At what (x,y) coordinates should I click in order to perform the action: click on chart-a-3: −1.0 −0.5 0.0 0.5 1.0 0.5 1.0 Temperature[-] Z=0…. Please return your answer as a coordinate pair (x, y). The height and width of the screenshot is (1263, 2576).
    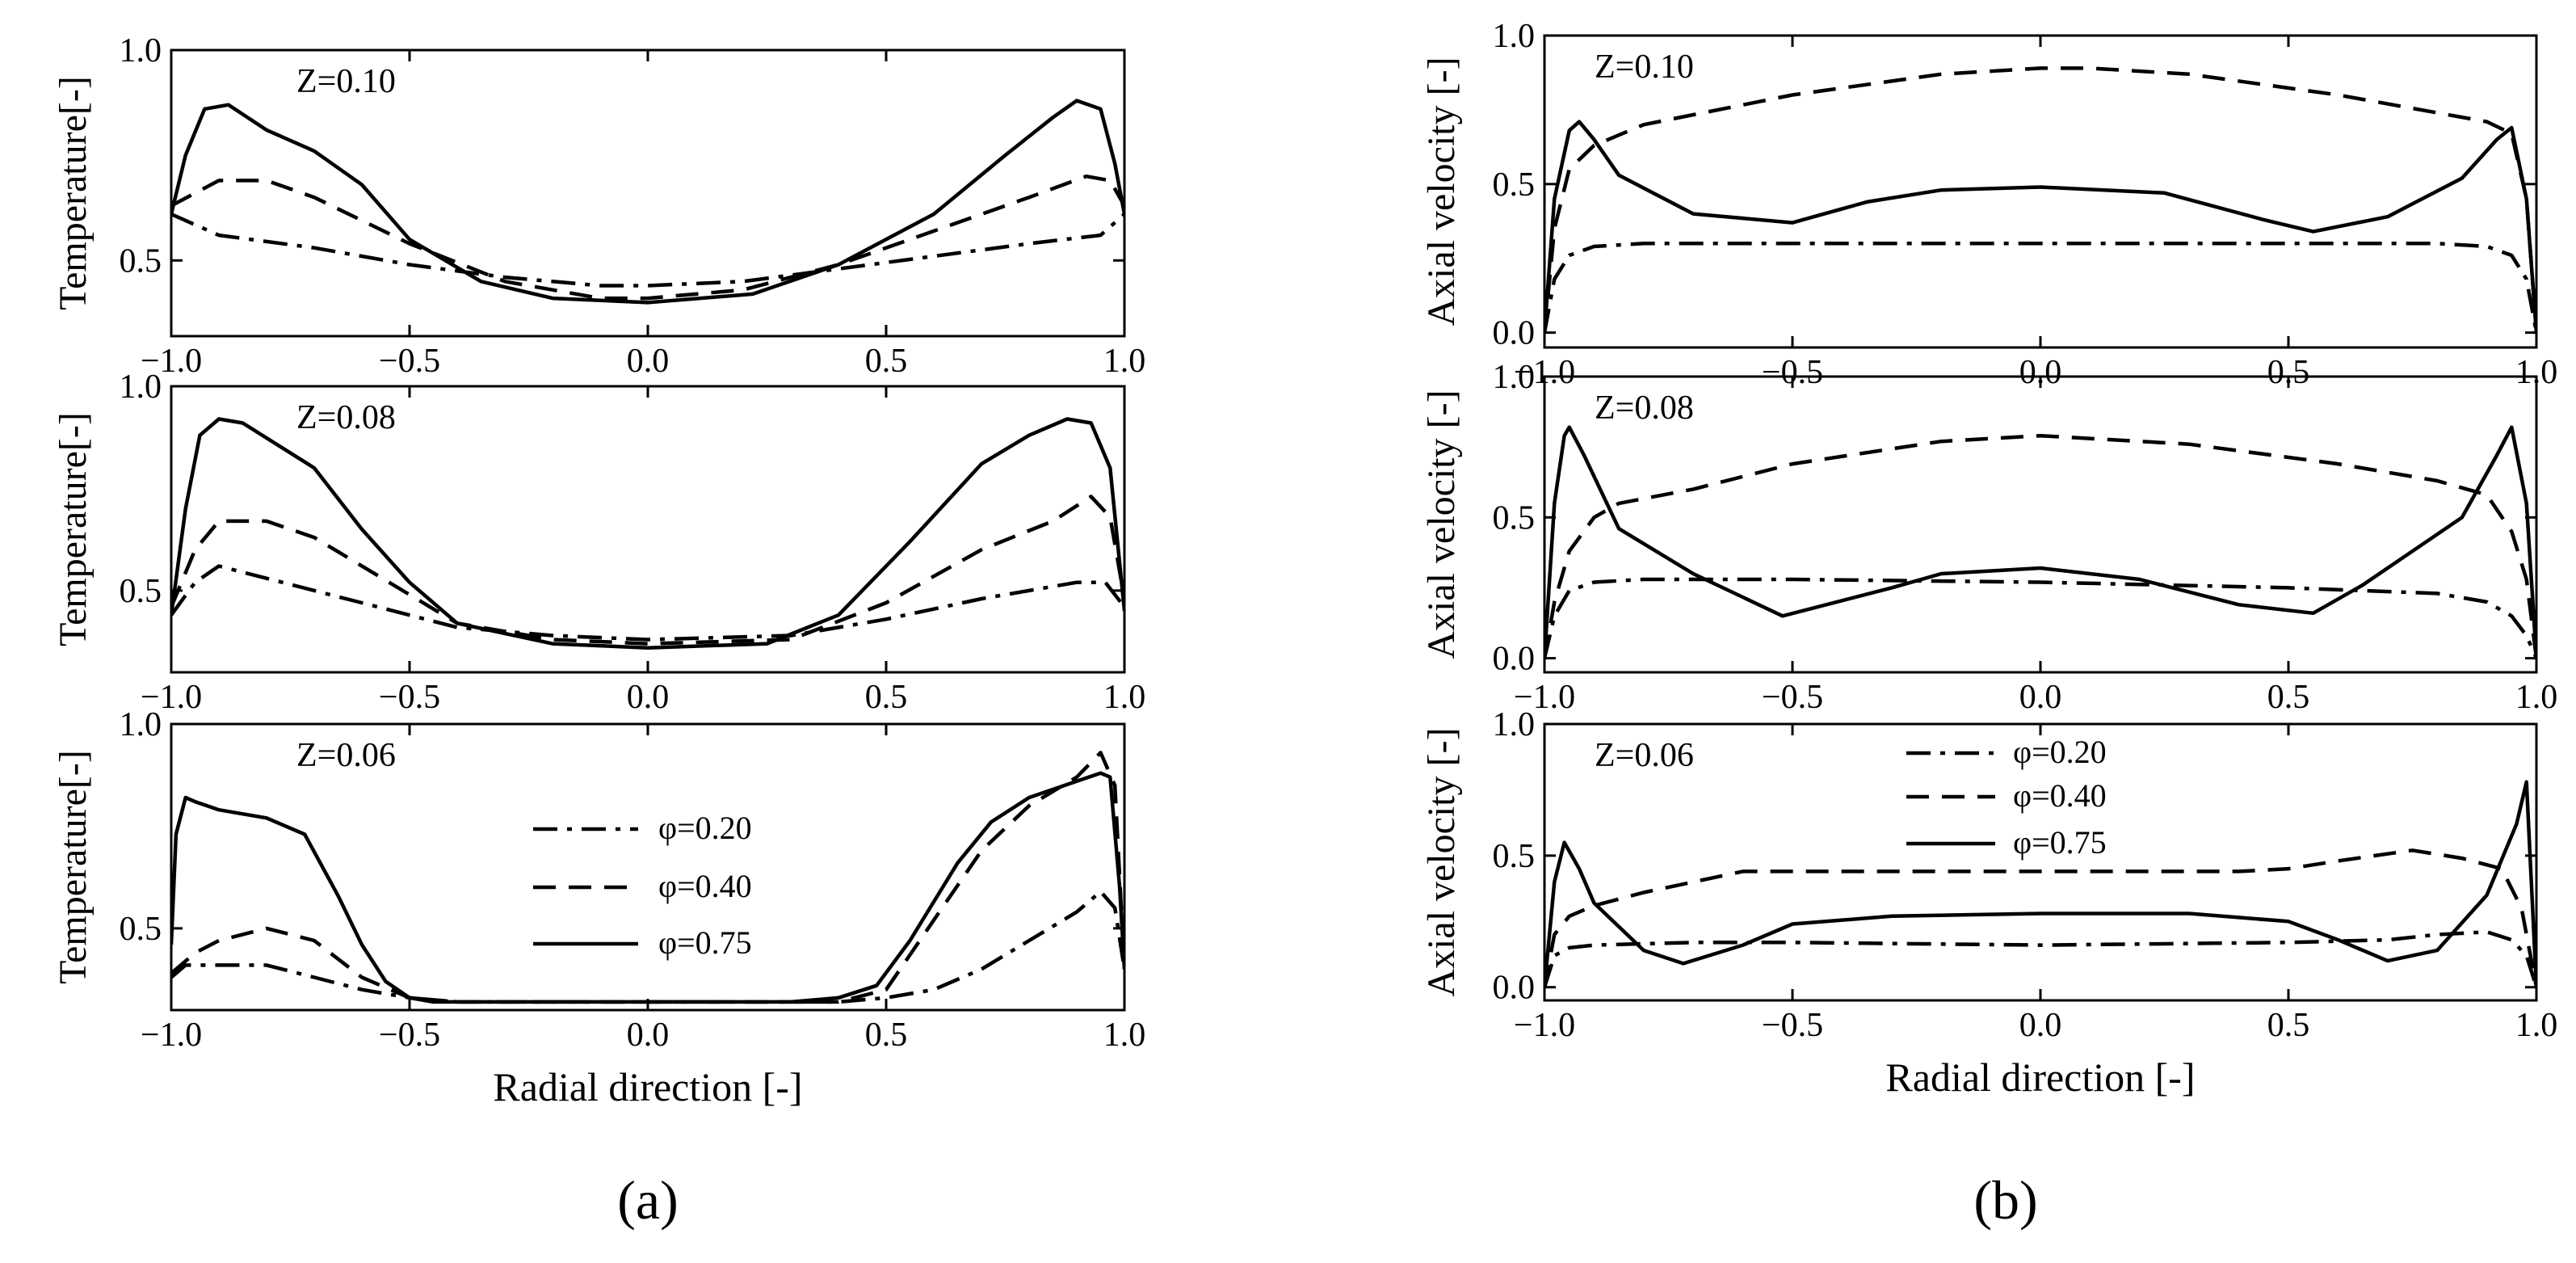
    Looking at the image, I should click on (598, 907).